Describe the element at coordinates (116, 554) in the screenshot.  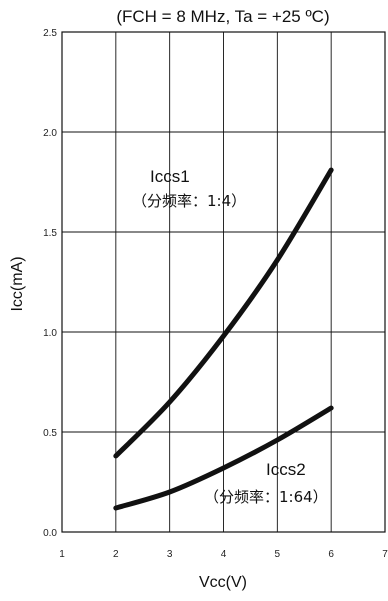
I see `x-tick-label-1: 2` at that location.